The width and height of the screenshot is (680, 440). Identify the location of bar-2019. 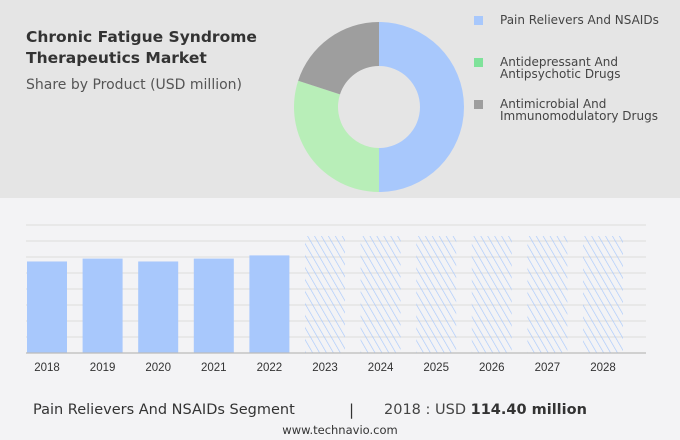
(102, 305).